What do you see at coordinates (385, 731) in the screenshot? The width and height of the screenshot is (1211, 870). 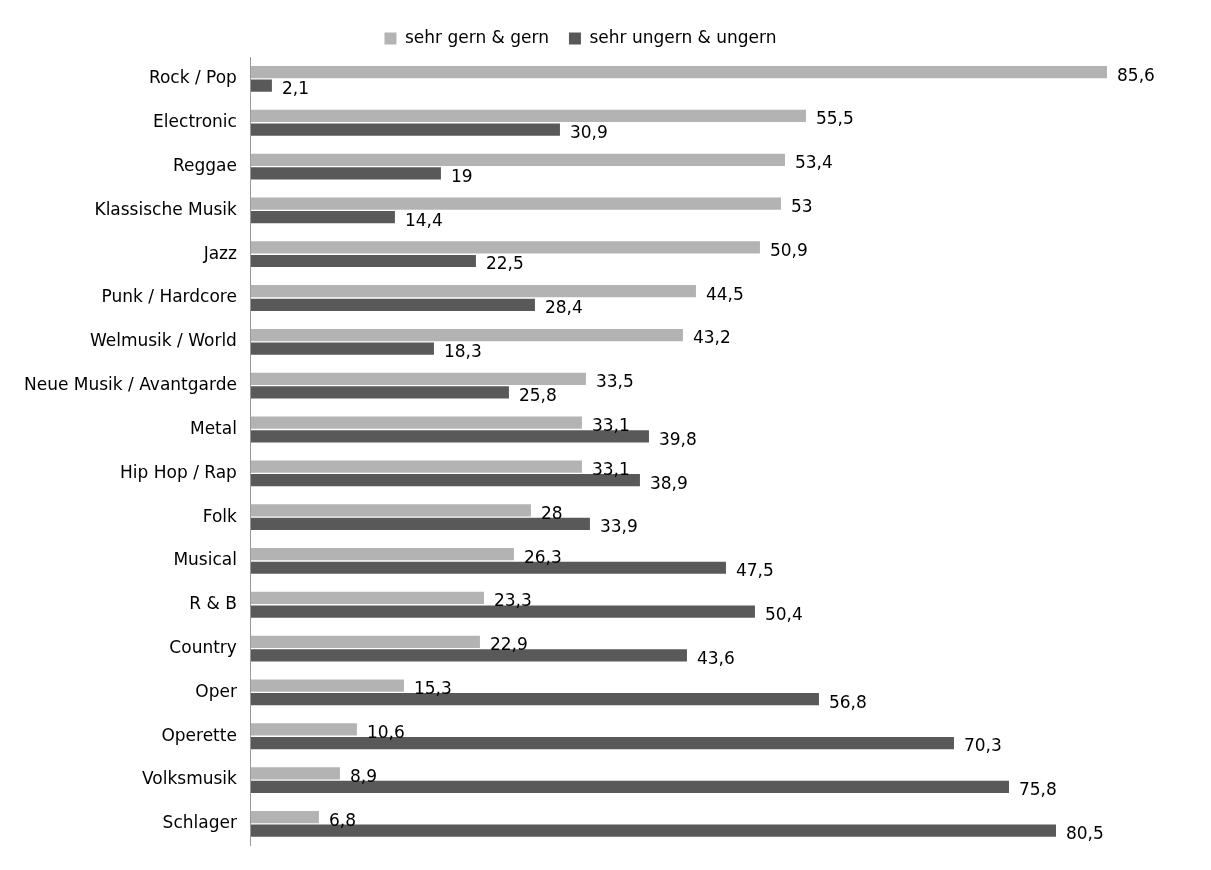 I see `data-label: 10,6` at bounding box center [385, 731].